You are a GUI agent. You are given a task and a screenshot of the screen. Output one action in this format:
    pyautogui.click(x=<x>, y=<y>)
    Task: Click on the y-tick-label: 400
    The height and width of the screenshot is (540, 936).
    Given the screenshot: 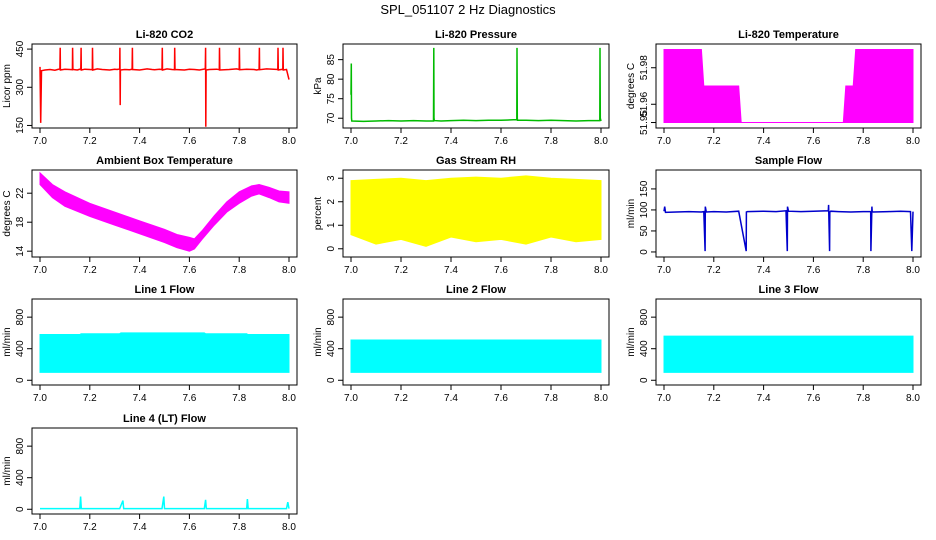 What is the action you would take?
    pyautogui.click(x=20, y=477)
    